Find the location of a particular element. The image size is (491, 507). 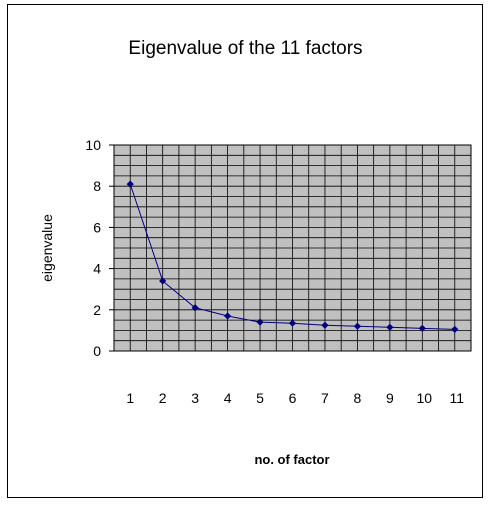

x-tick-label: 7 is located at coordinates (325, 398).